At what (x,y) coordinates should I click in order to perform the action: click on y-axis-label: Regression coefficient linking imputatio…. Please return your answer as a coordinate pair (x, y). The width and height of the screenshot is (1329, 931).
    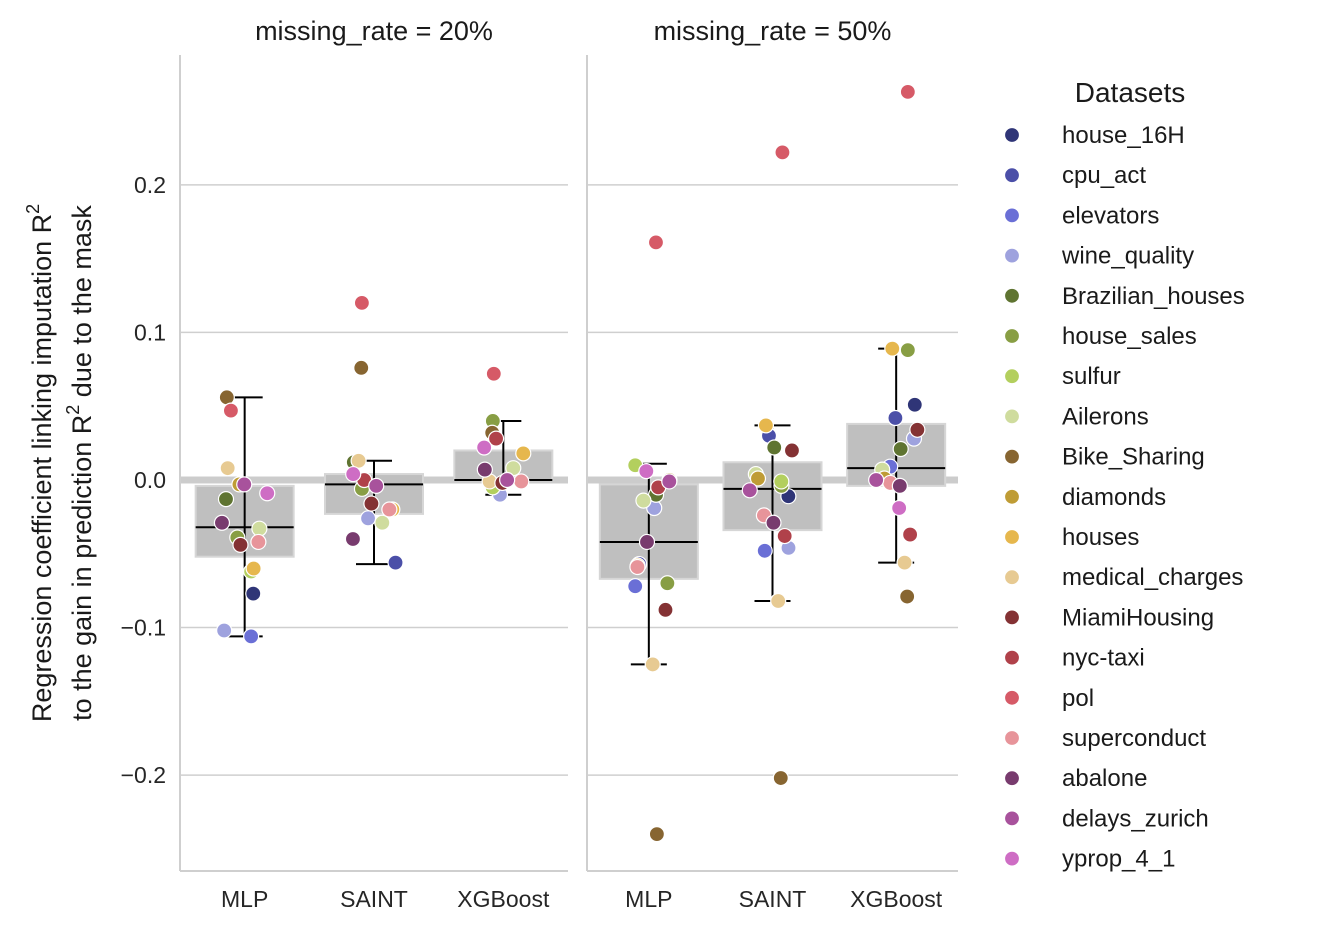
    Looking at the image, I should click on (60, 463).